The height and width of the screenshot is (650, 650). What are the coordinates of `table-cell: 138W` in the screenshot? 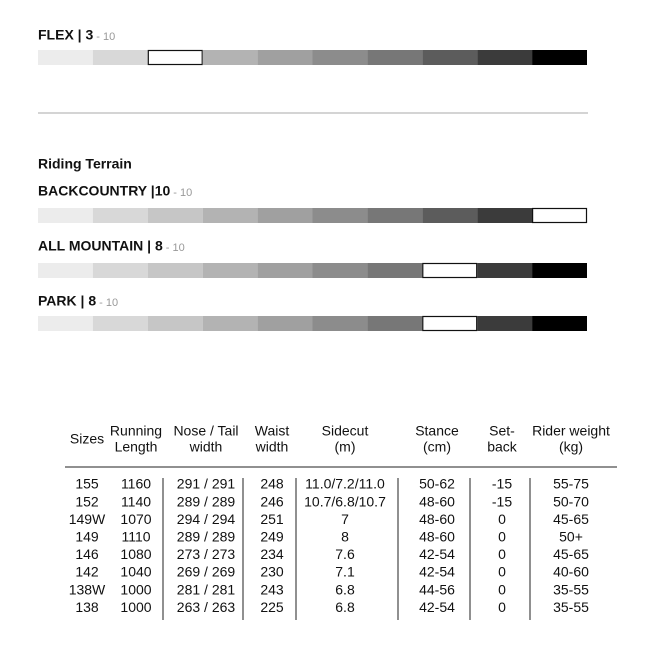 It's located at (87, 589).